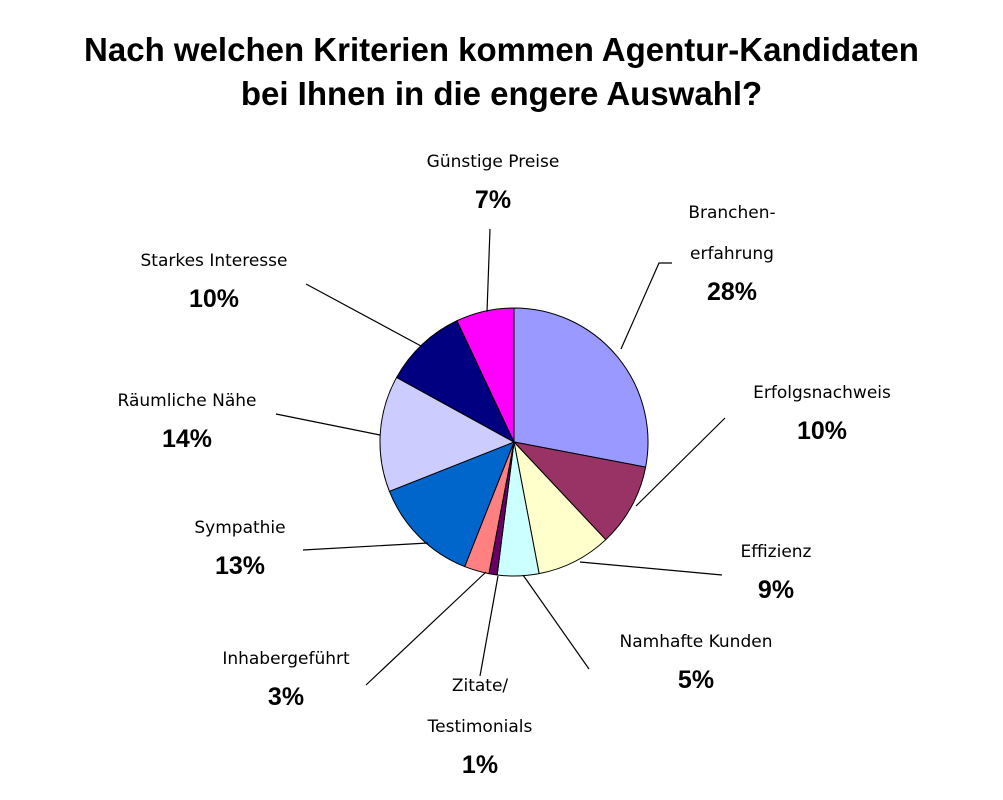 The image size is (1003, 800). Describe the element at coordinates (286, 697) in the screenshot. I see `slice-percent-6: 3%` at that location.